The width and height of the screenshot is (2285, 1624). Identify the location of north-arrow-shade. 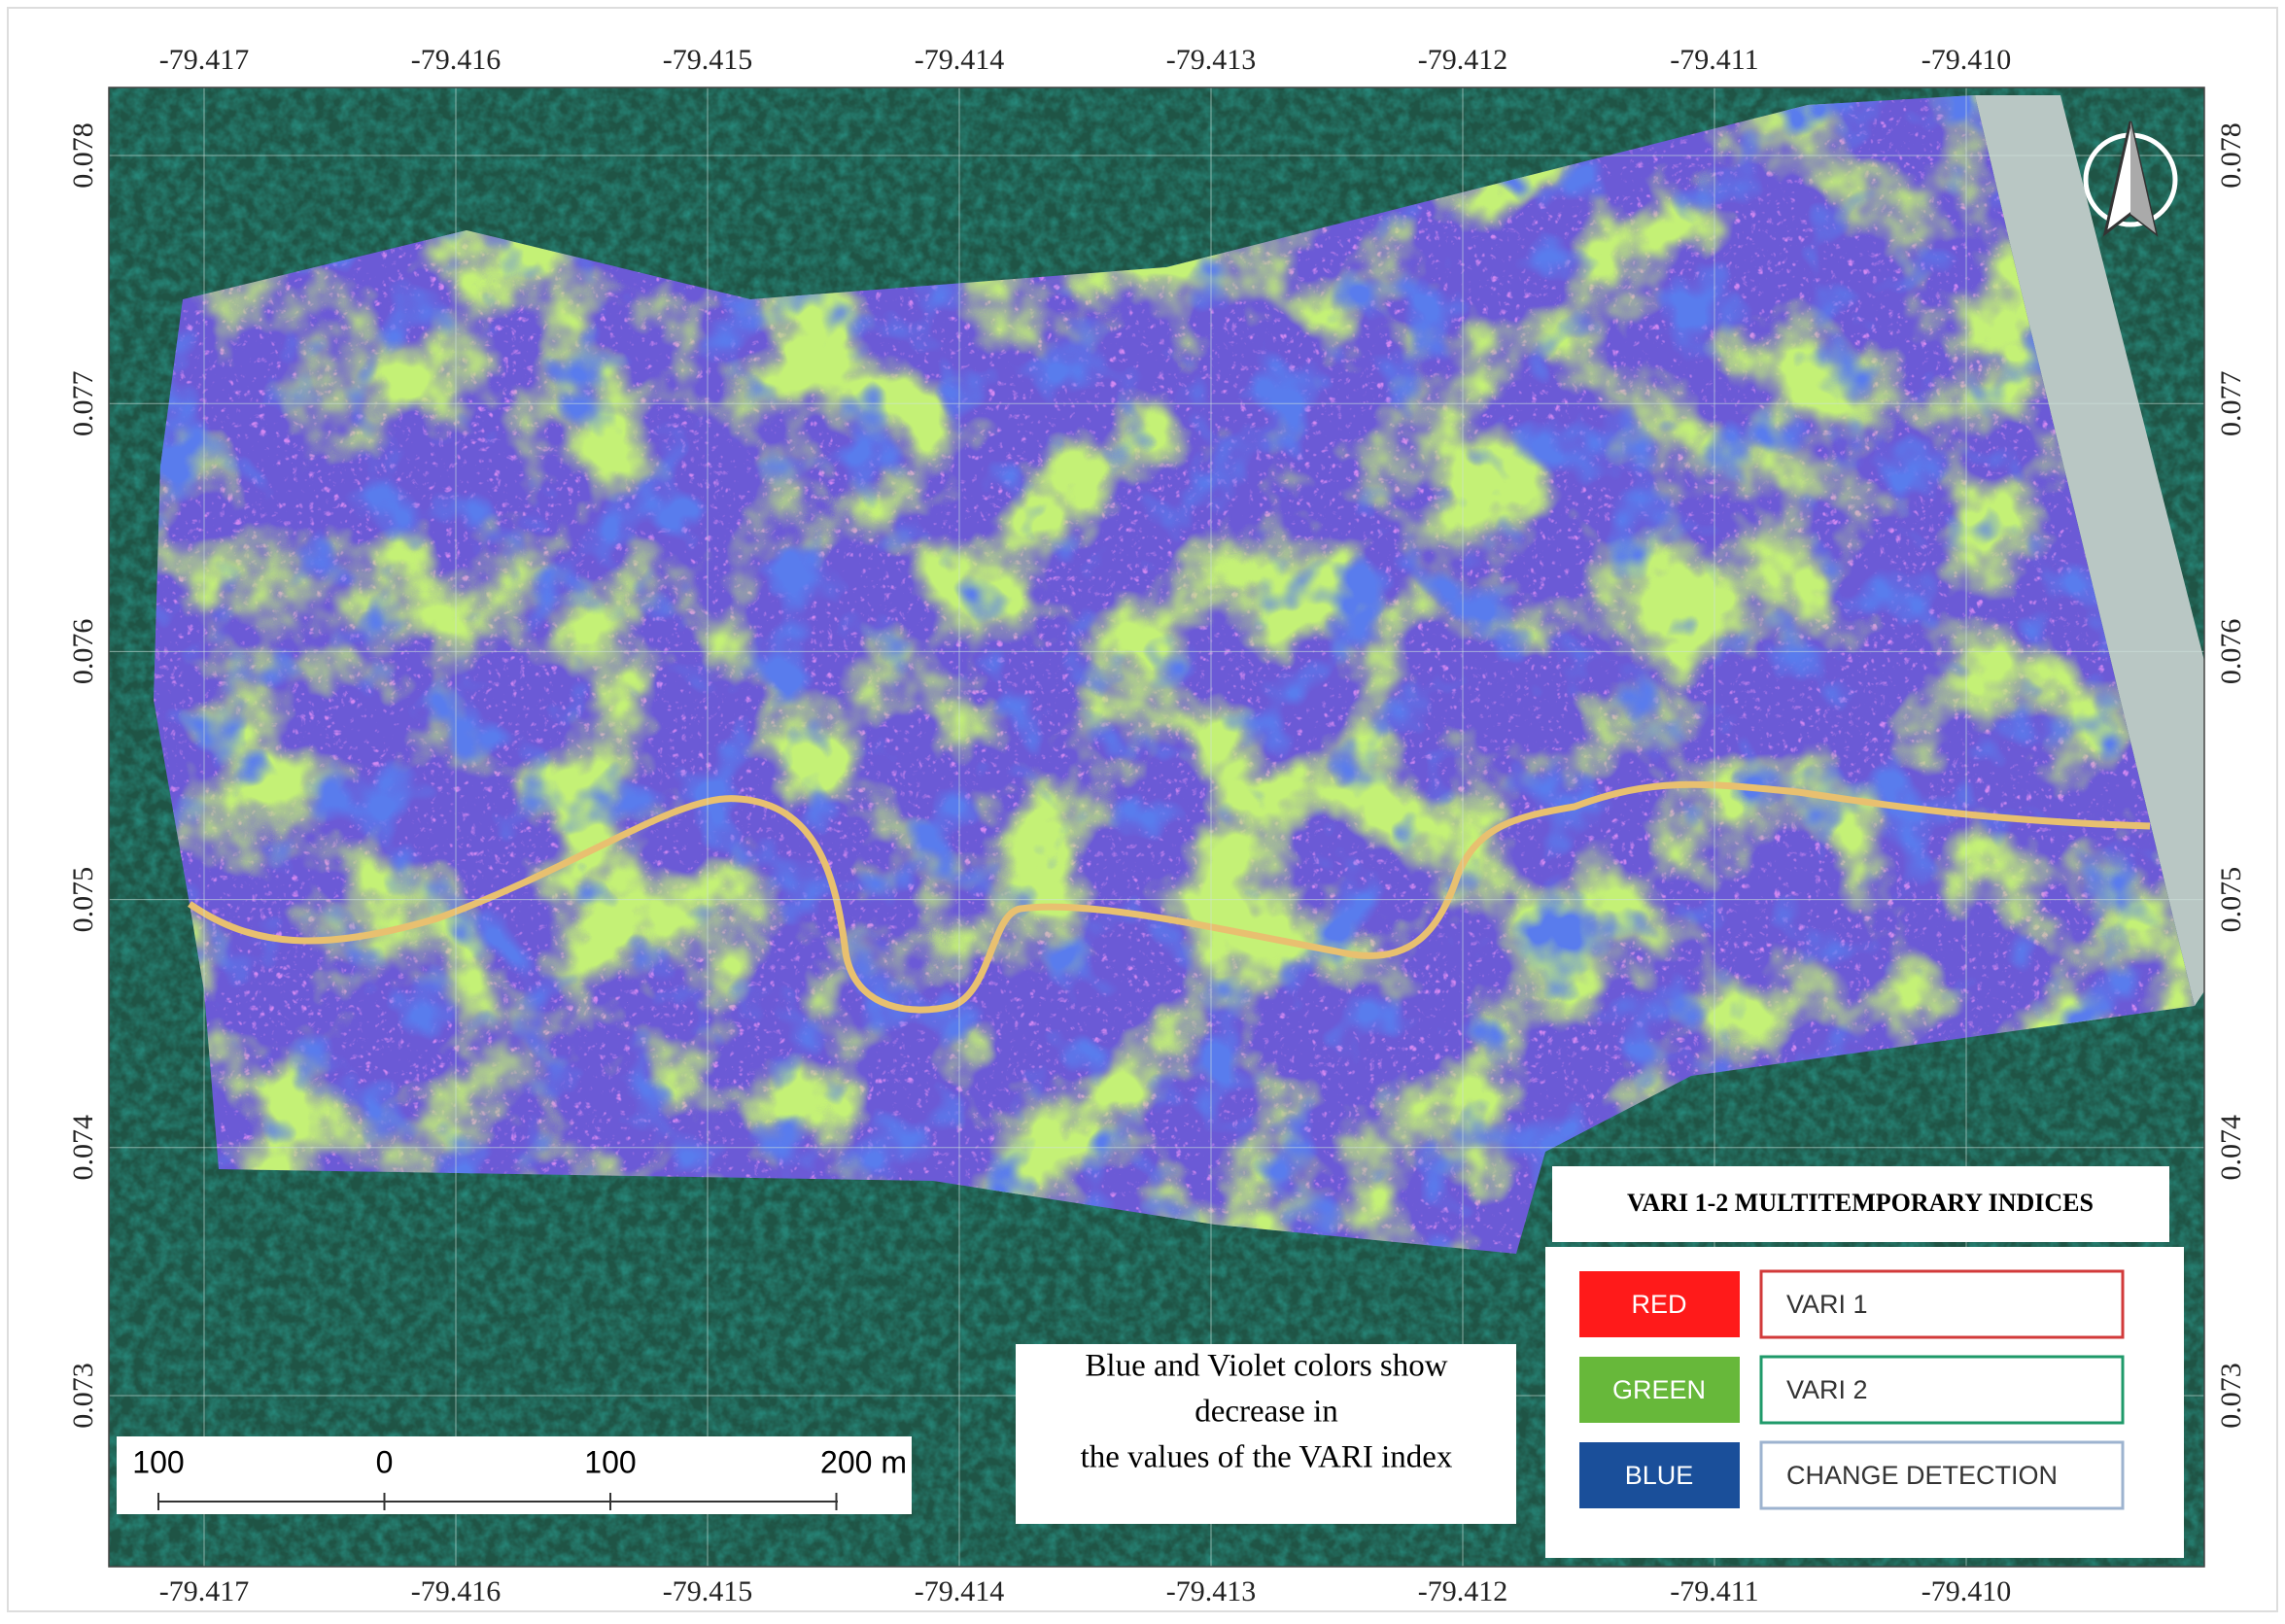
(2143, 177).